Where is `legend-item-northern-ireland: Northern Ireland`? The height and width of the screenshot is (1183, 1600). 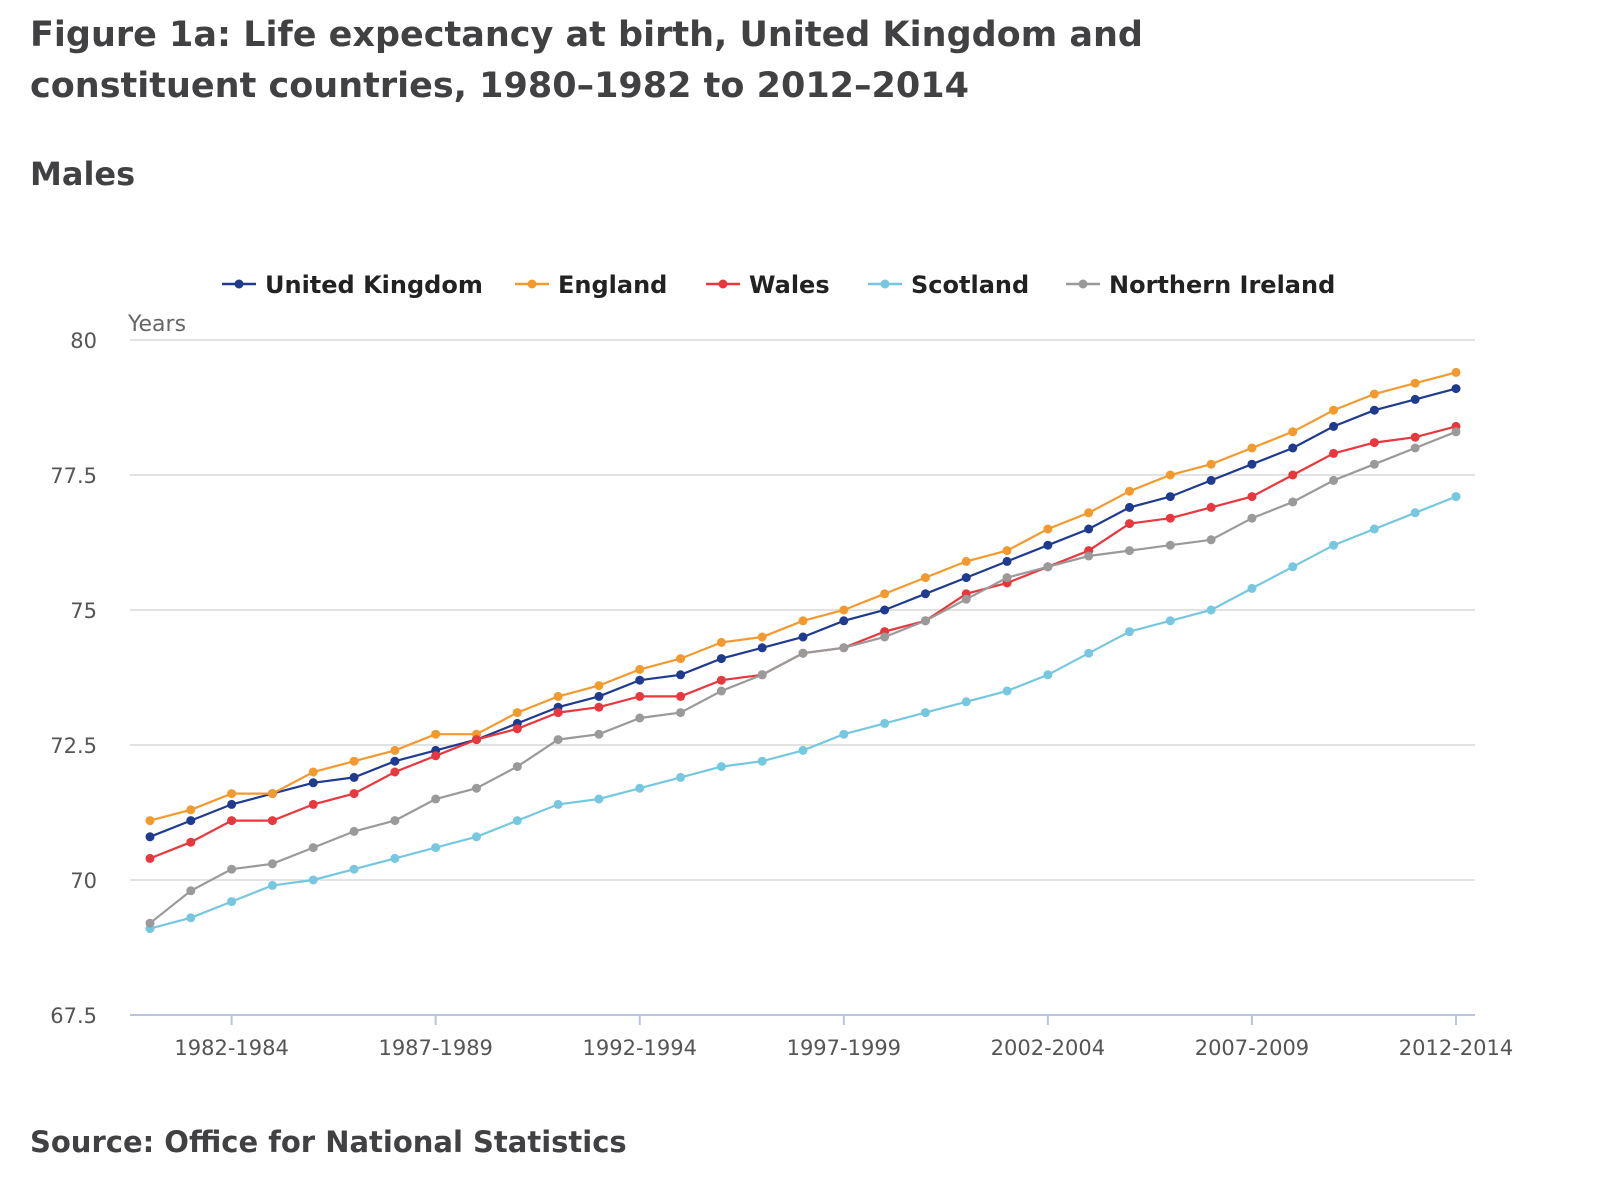
legend-item-northern-ireland: Northern Ireland is located at coordinates (1200, 285).